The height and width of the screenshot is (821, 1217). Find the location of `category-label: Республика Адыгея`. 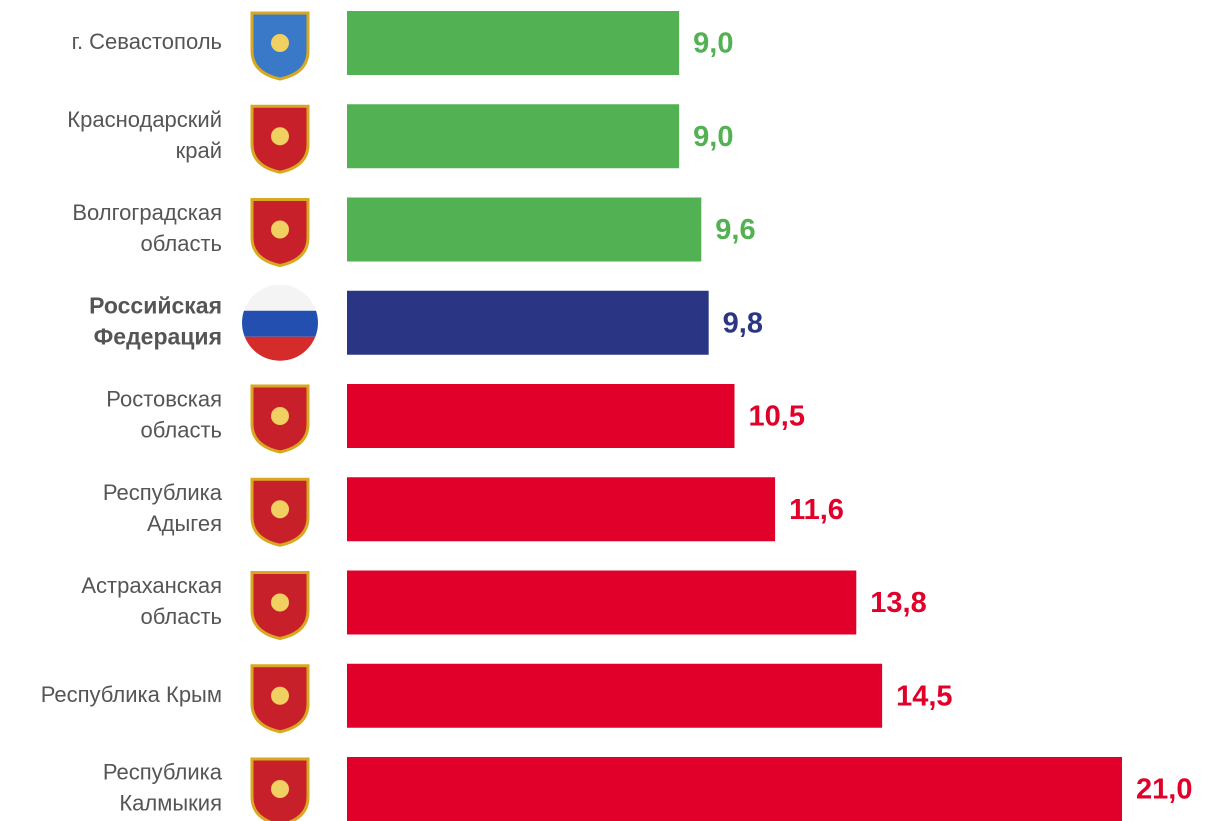

category-label: Республика Адыгея is located at coordinates (163, 508).